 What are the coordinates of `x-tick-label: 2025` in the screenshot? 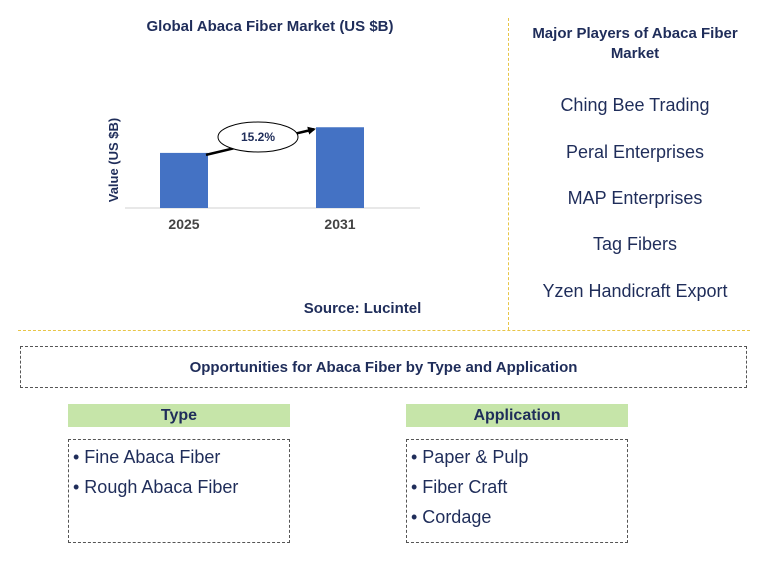 It's located at (183, 224).